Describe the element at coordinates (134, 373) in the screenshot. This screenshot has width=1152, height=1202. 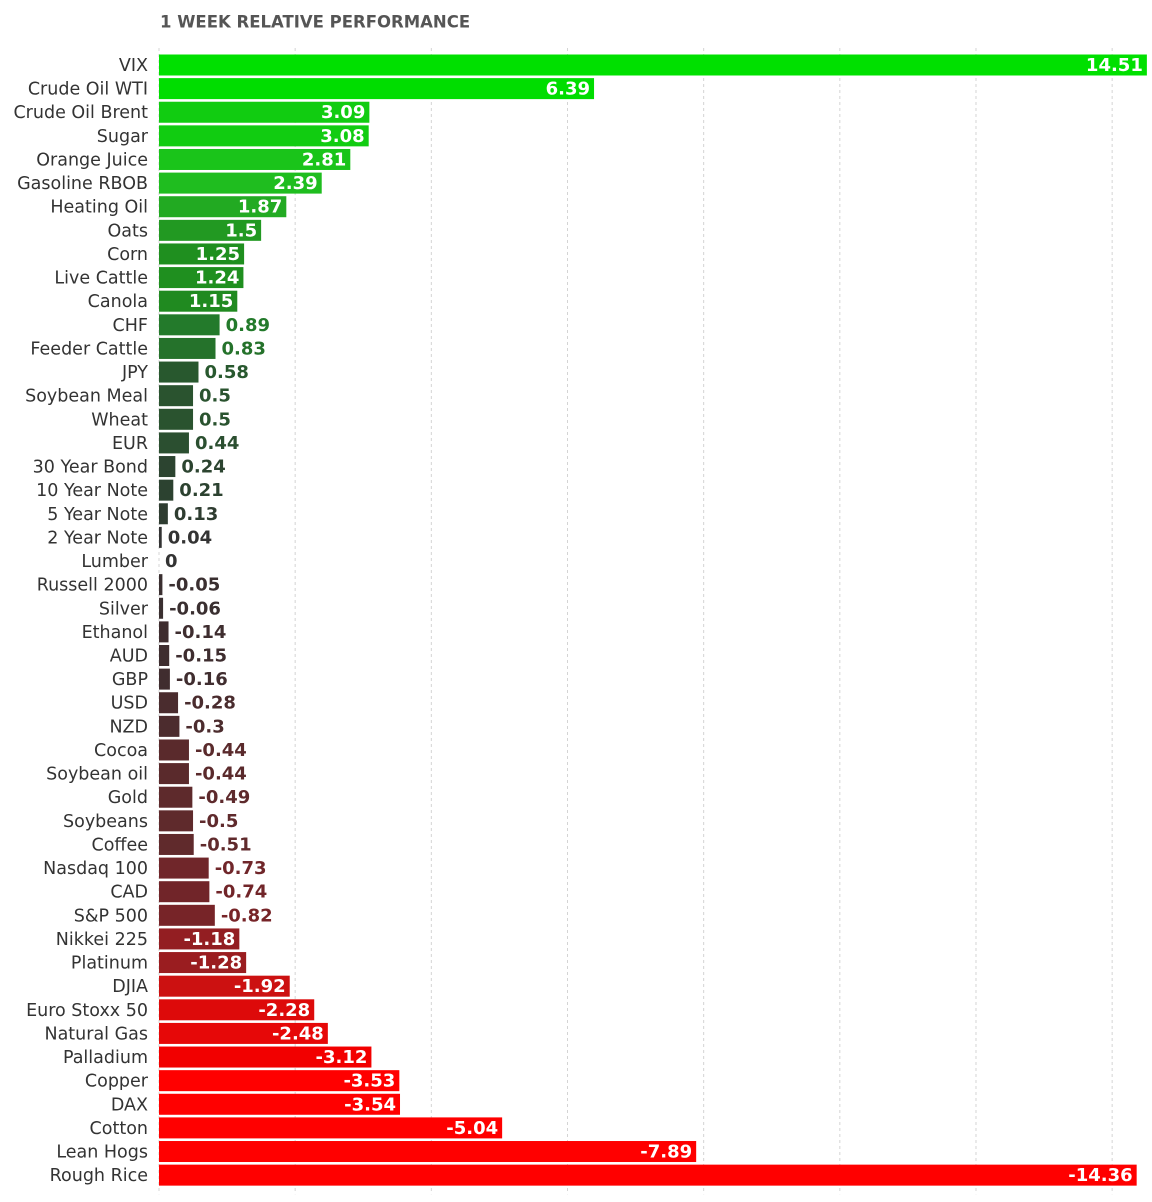
I see `category-label: JPY` at that location.